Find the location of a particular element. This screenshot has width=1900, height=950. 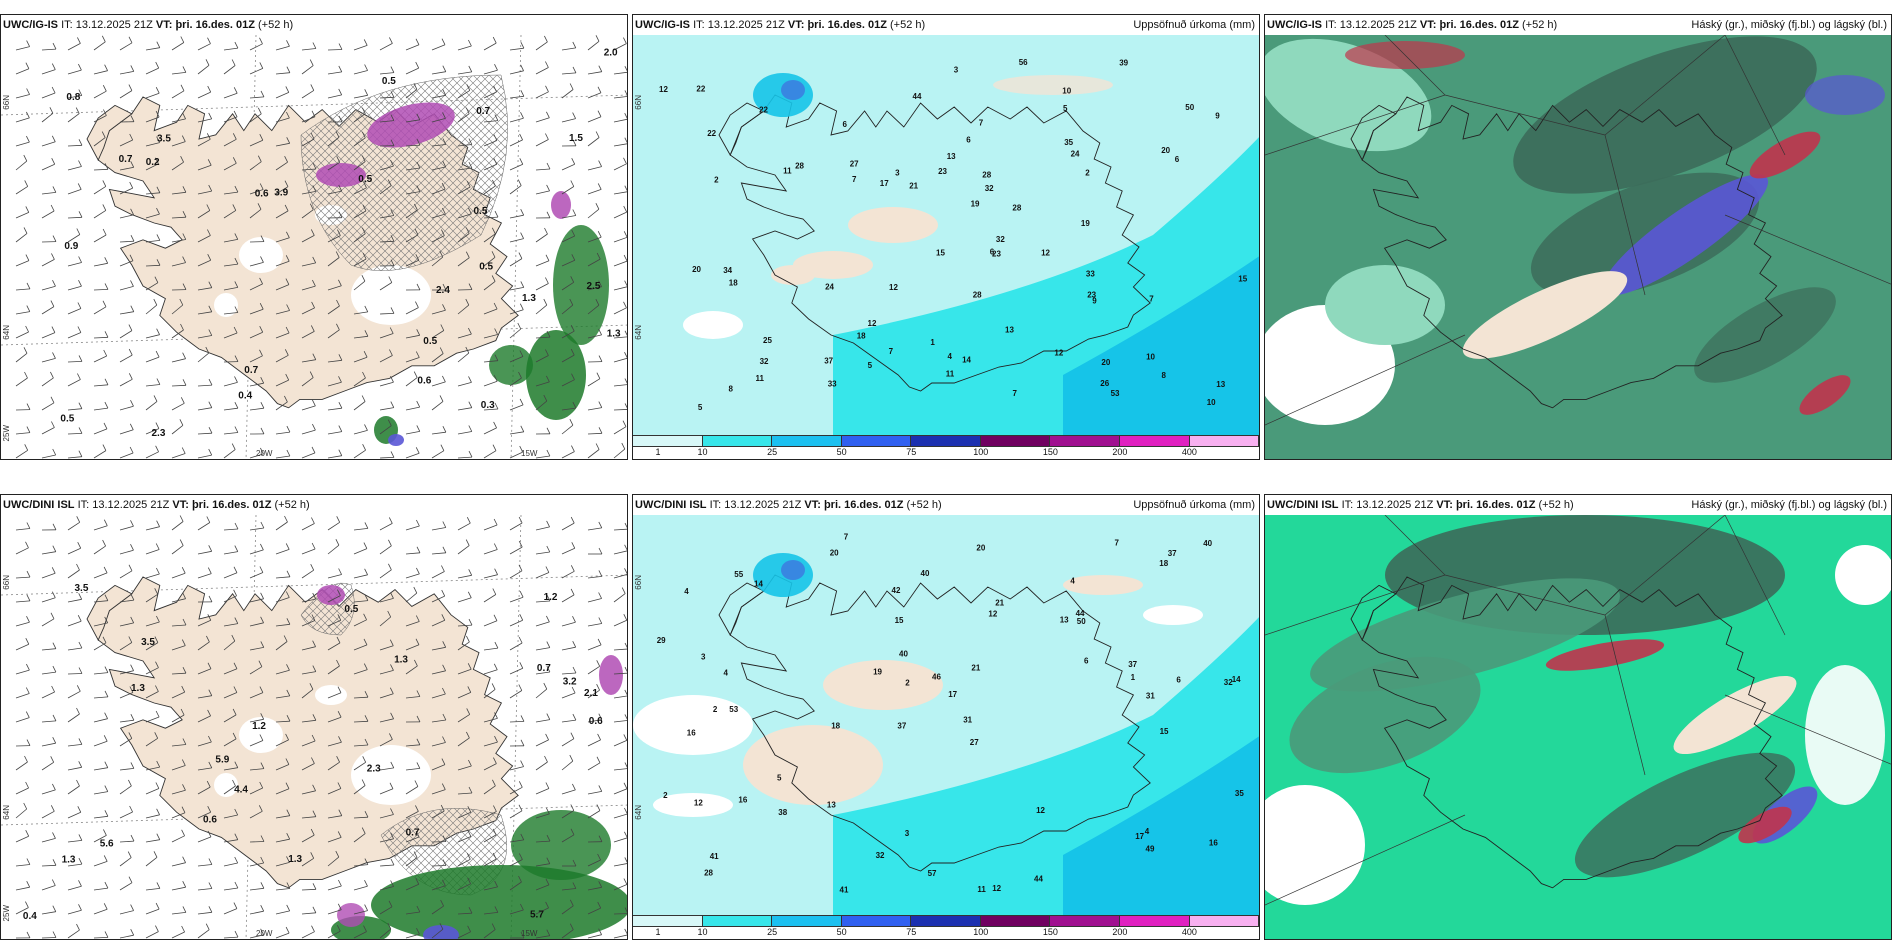

value-label: 0.9 is located at coordinates (71, 246).